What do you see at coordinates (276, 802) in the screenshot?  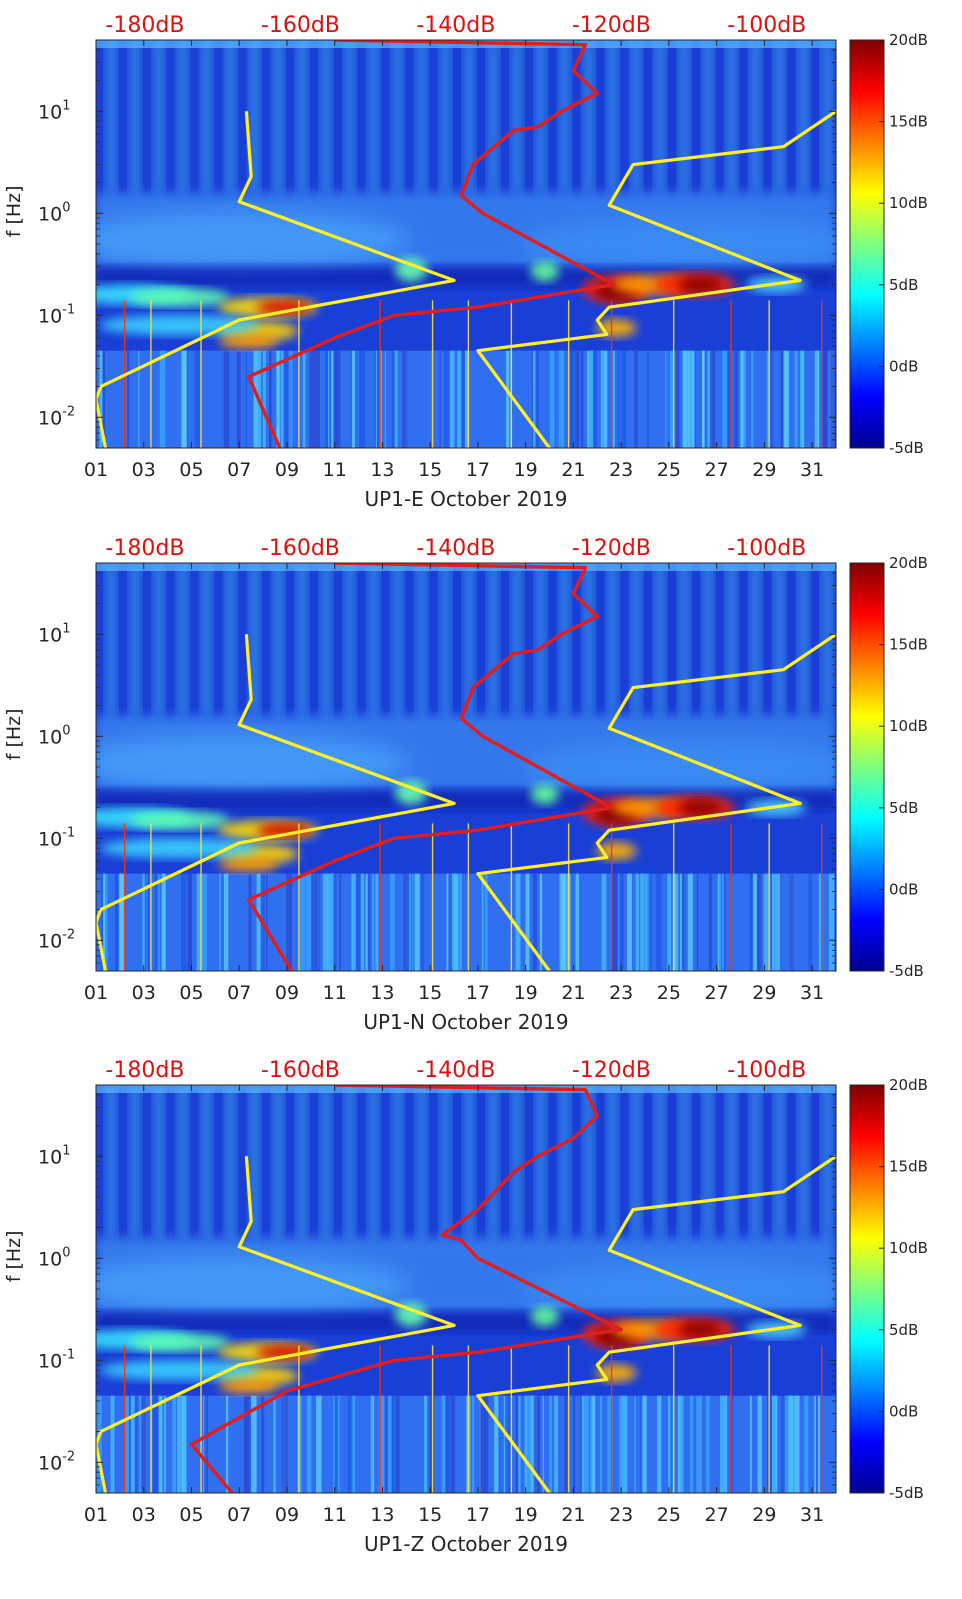 I see `yellow-low-noise-model-curve` at bounding box center [276, 802].